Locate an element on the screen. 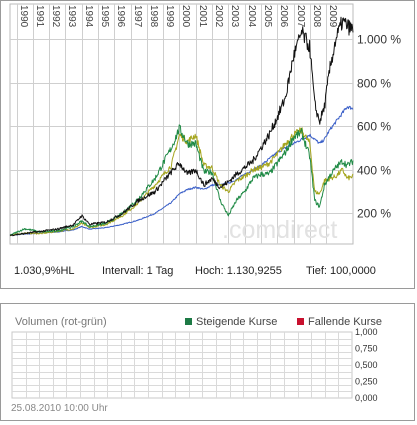 The width and height of the screenshot is (417, 425). legend-rising: Steigende Kurse is located at coordinates (231, 322).